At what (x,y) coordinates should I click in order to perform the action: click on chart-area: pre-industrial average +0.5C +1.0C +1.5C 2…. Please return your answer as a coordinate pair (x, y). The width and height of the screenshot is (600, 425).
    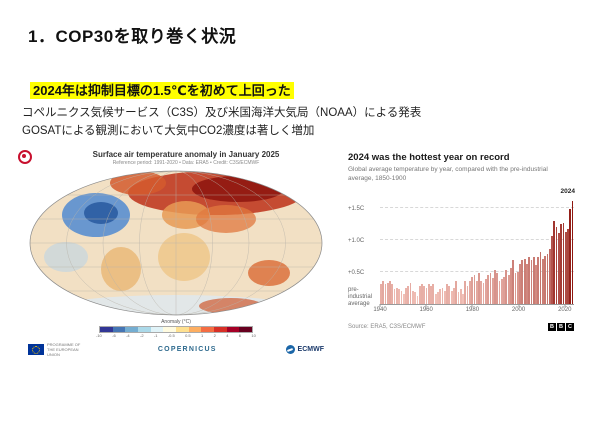
    Looking at the image, I should click on (461, 250).